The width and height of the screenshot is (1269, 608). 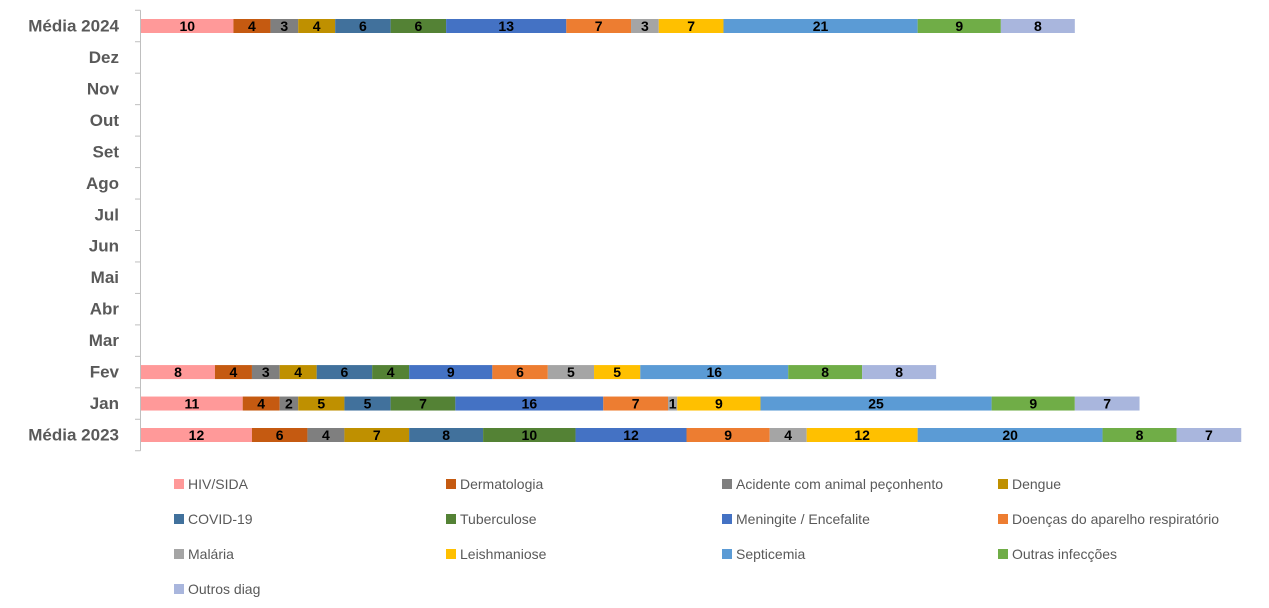 I want to click on data-label: 13, so click(x=506, y=26).